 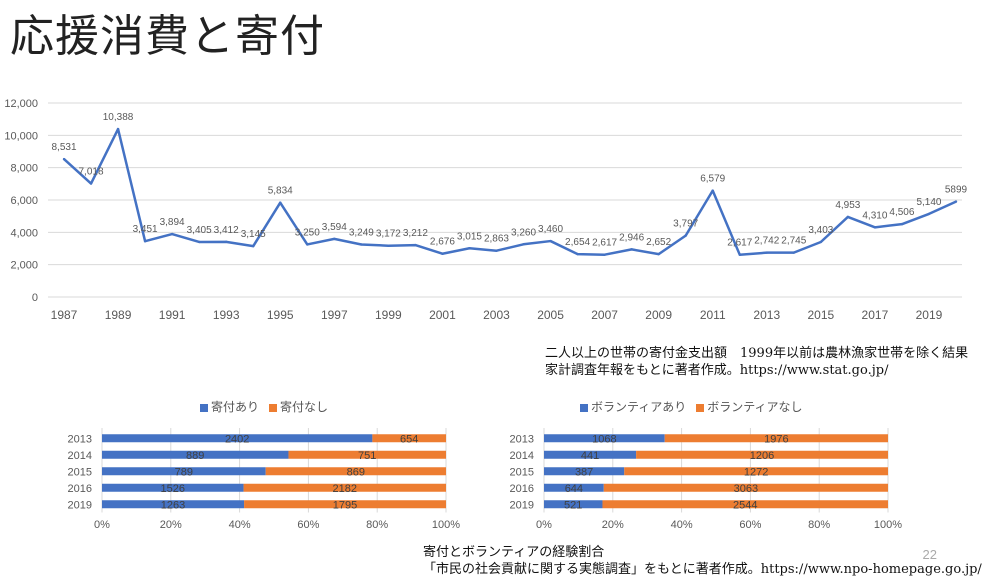 What do you see at coordinates (847, 205) in the screenshot?
I see `data-label: 4,953` at bounding box center [847, 205].